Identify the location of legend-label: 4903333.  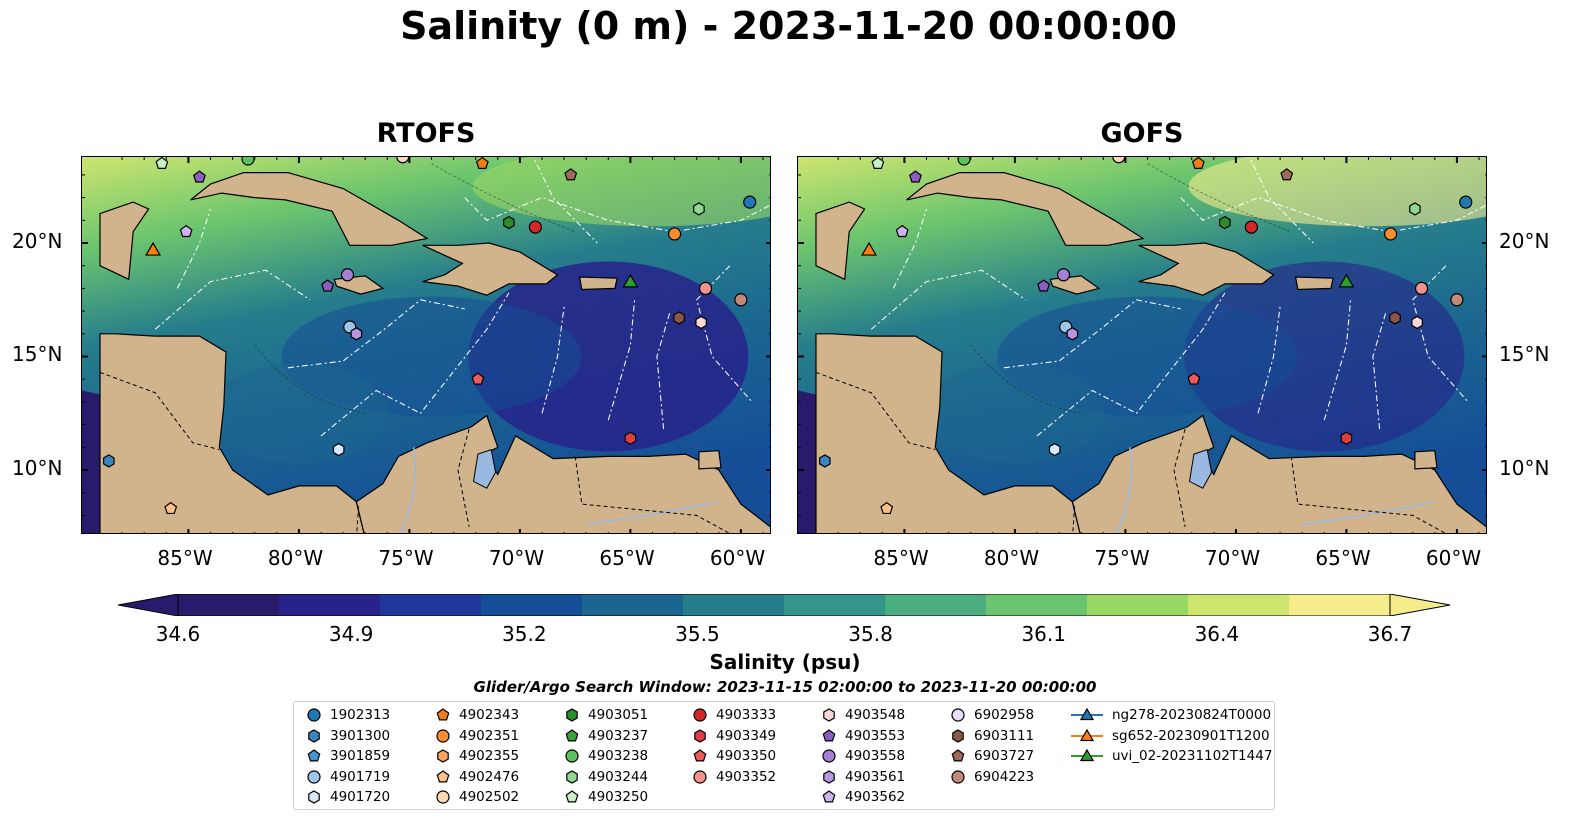
(746, 715).